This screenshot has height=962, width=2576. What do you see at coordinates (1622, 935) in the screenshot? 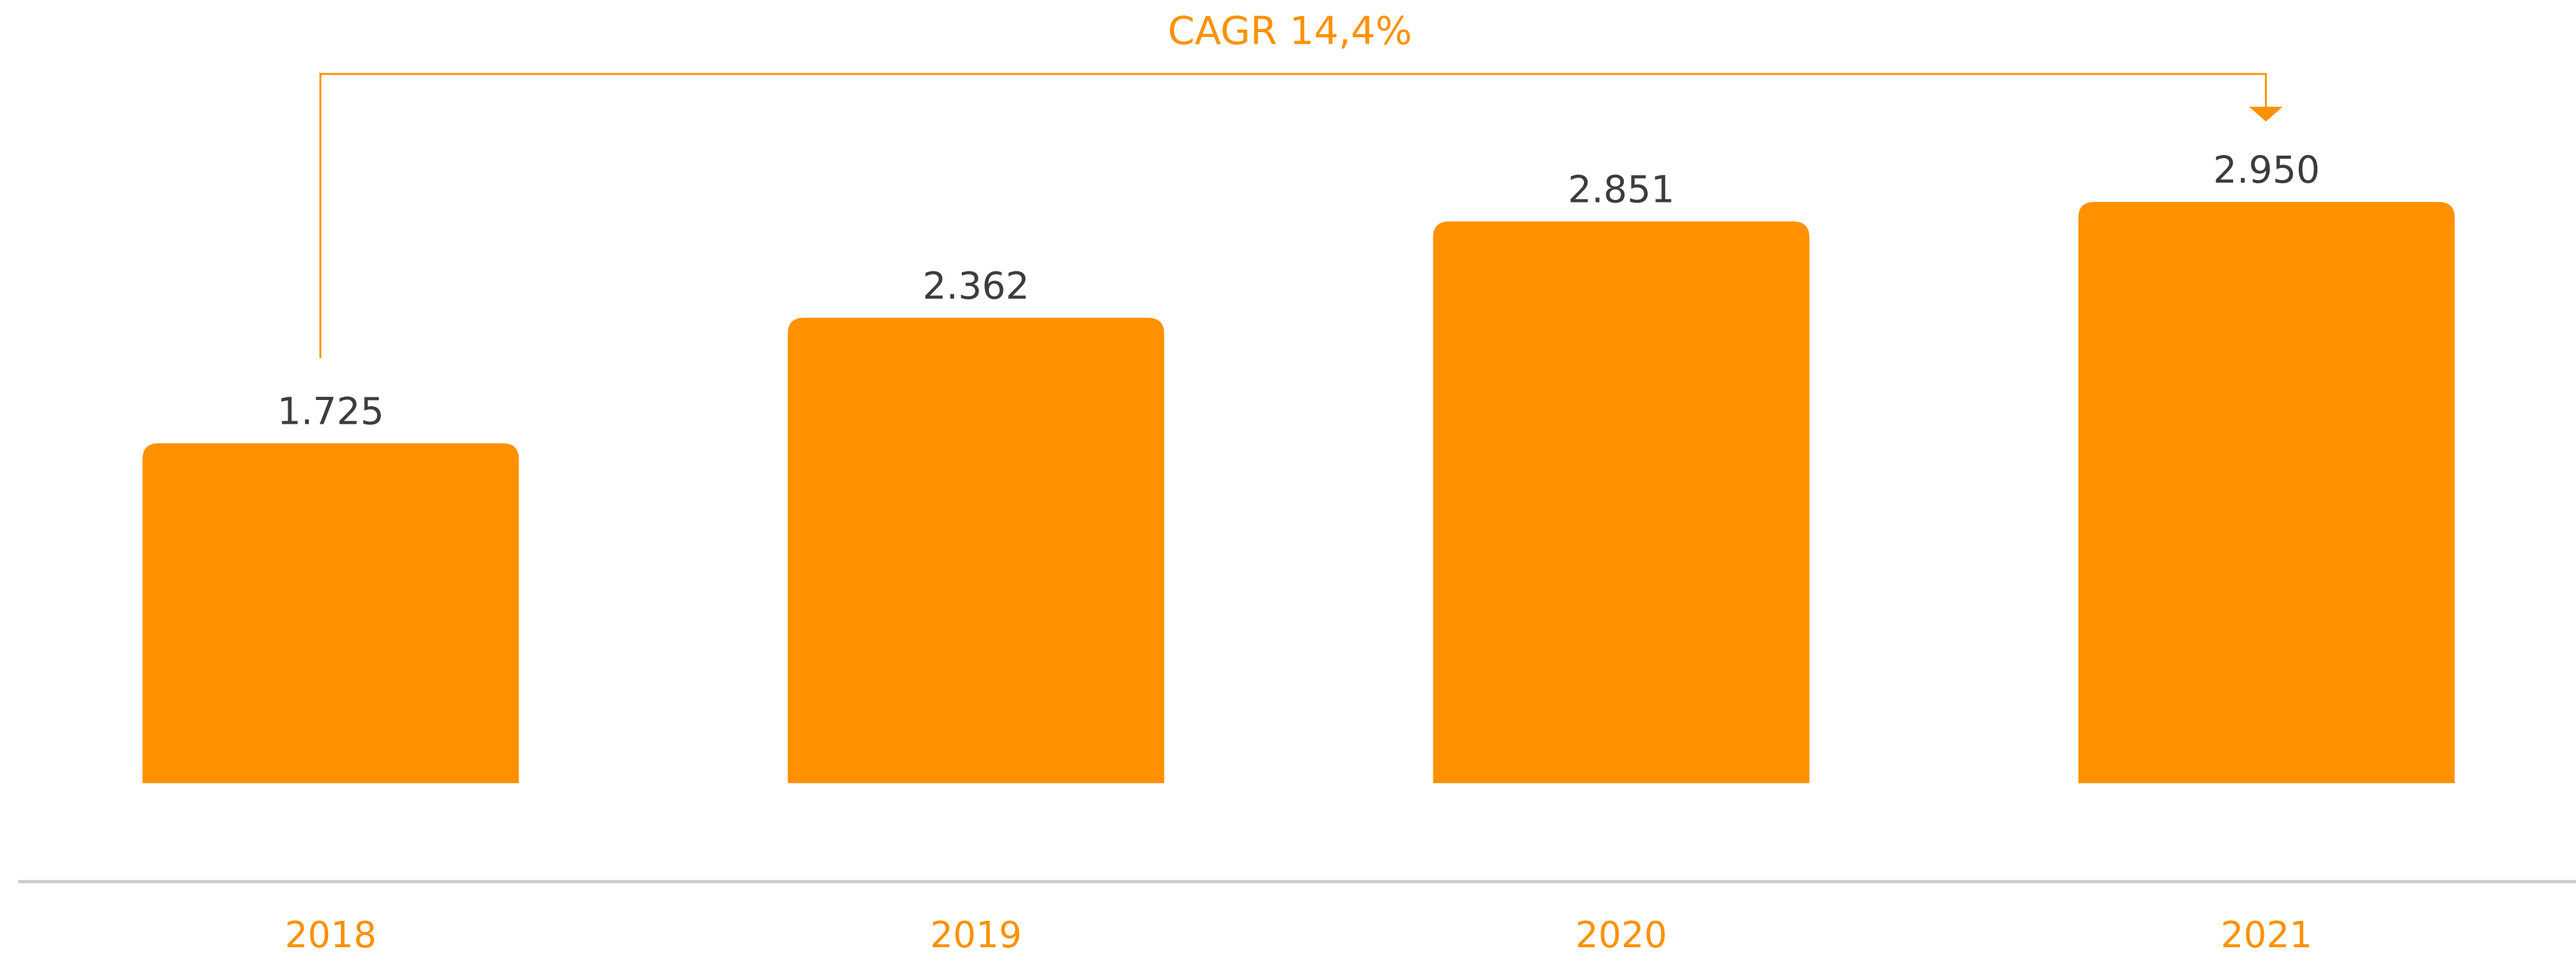
I see `x-tick-label: 2020` at bounding box center [1622, 935].